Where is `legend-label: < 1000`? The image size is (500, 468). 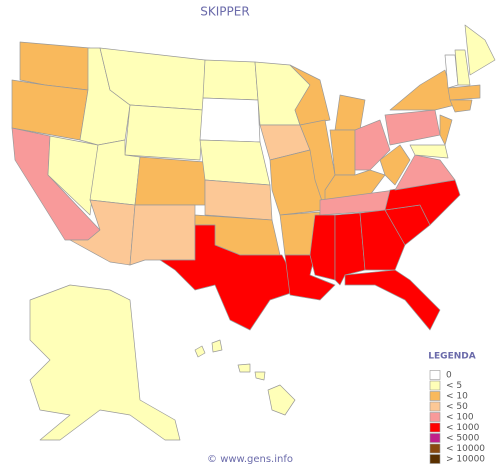 legend-label: < 1000 is located at coordinates (463, 428).